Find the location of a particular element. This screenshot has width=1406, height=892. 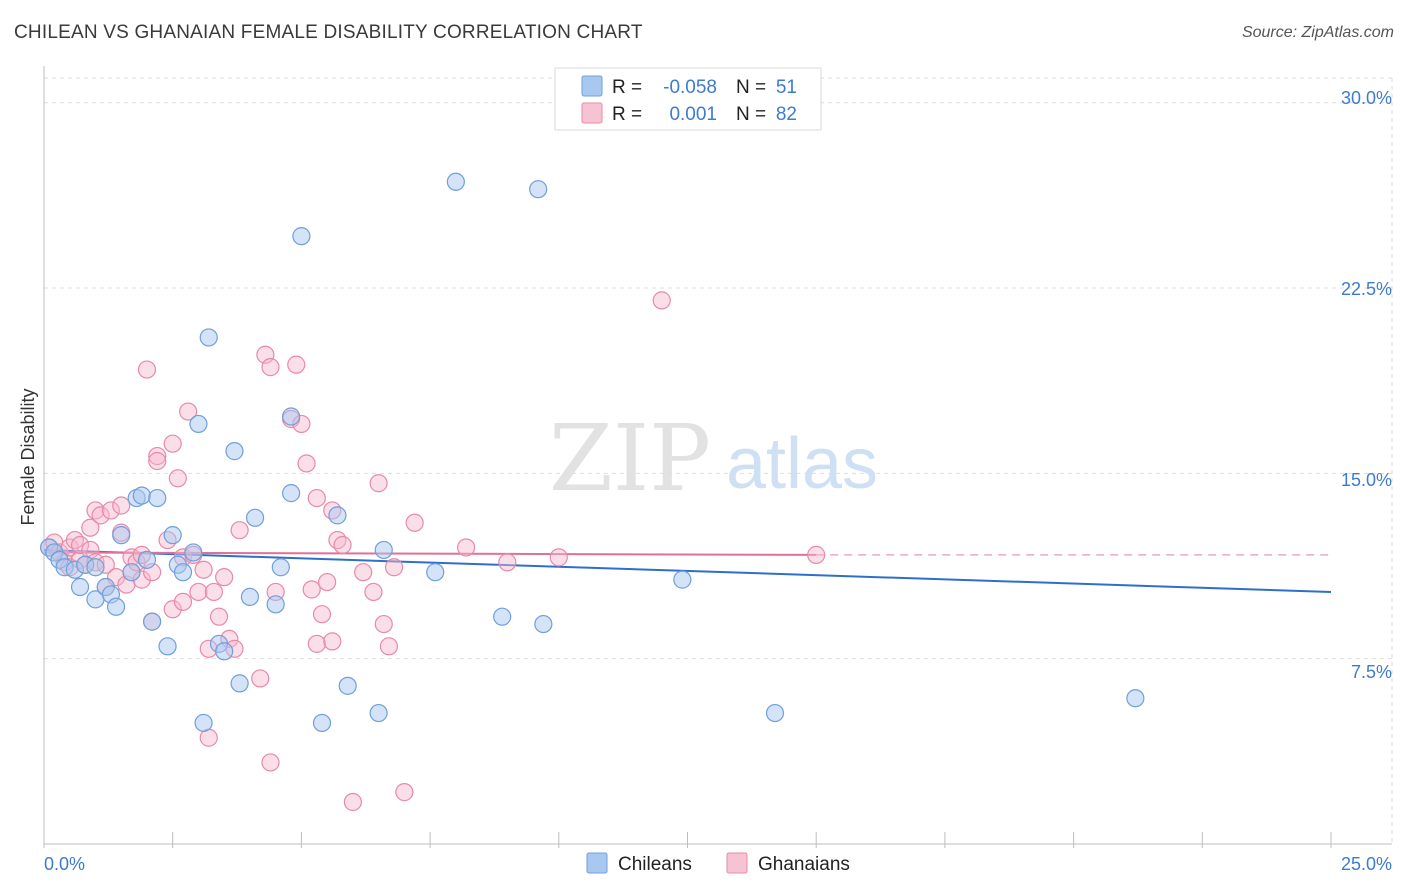

legend-n-value-ghanaians: 82 is located at coordinates (786, 114).